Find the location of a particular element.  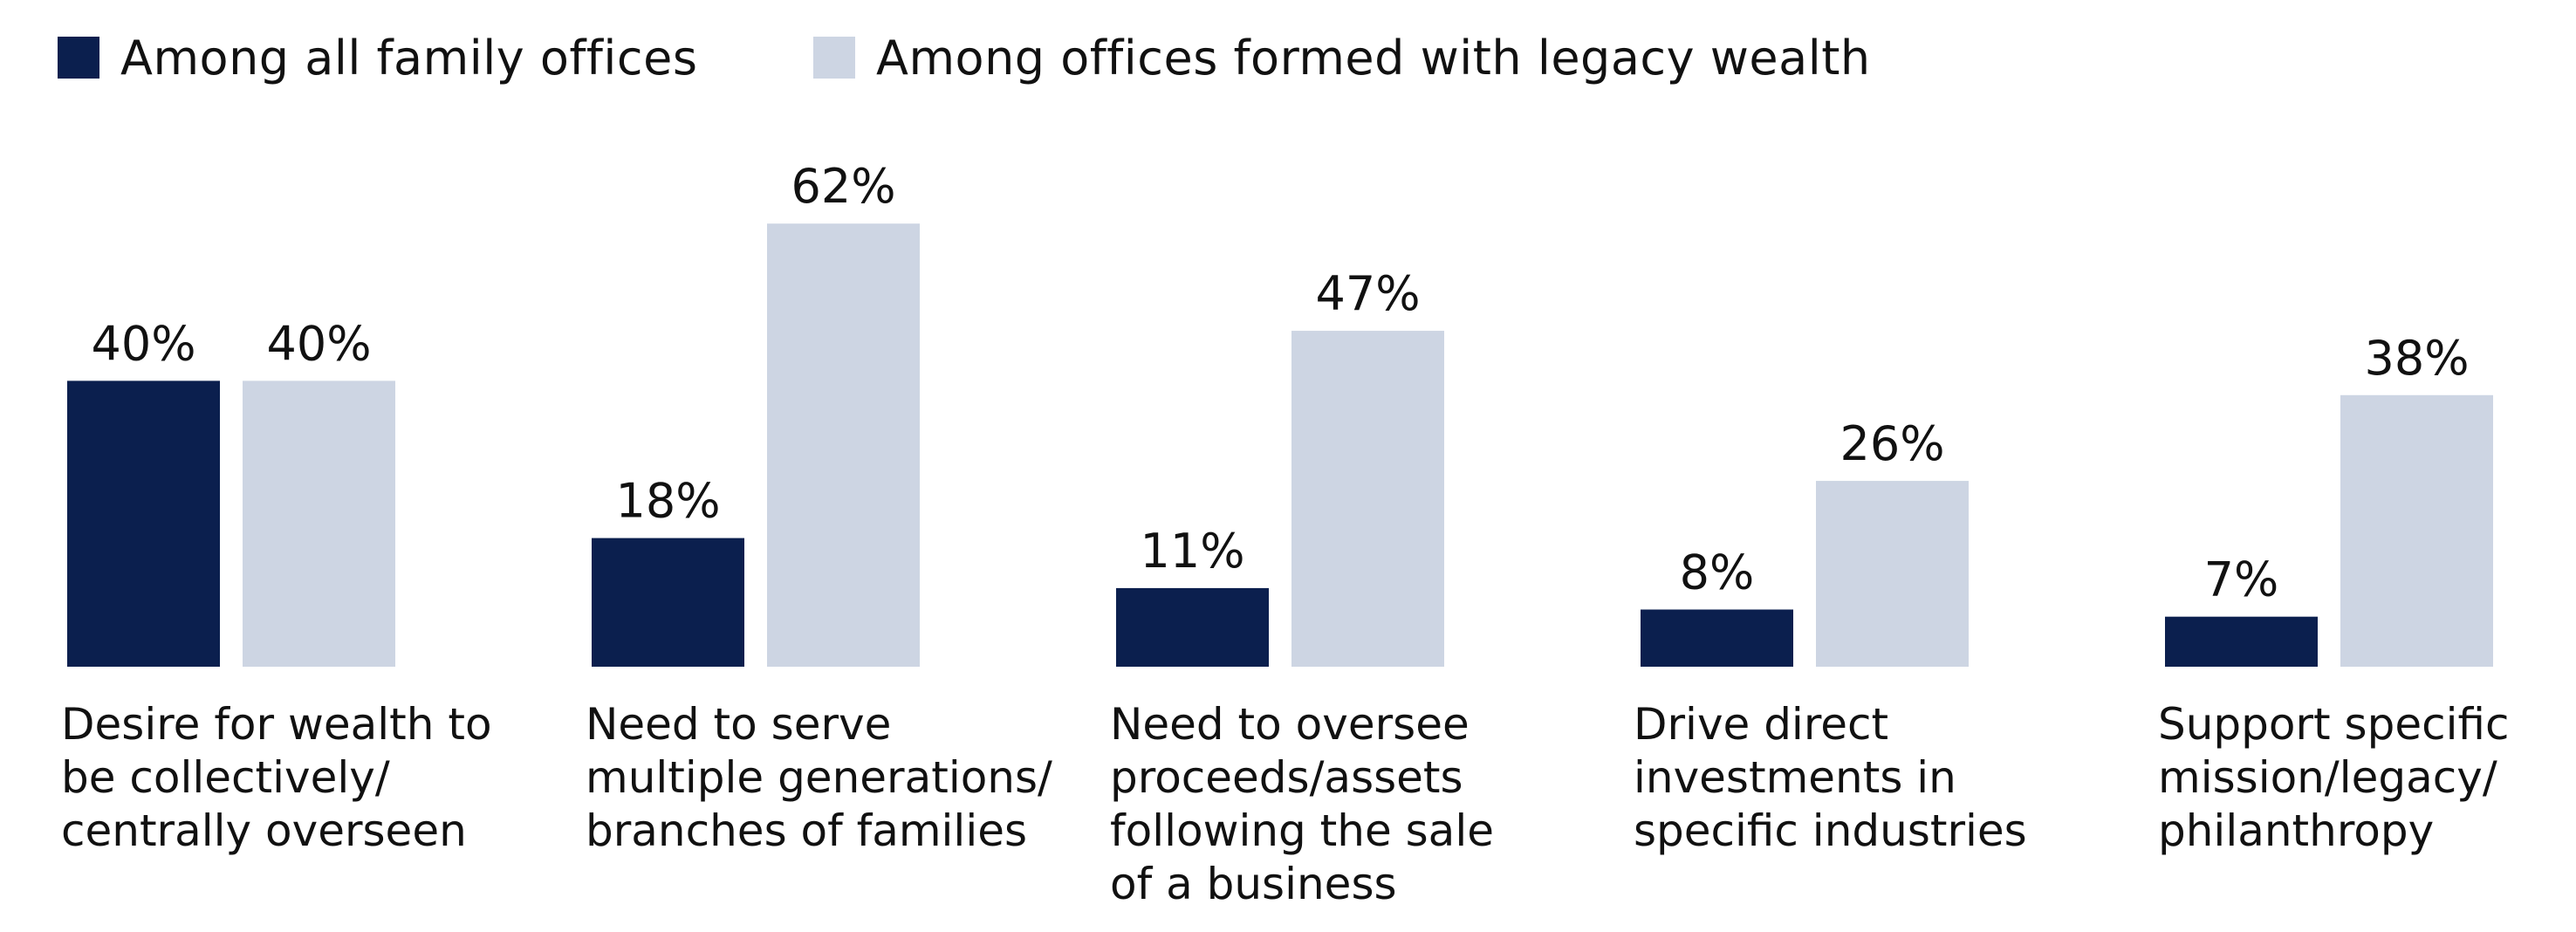

legend-label-all-offices: Among all family offices is located at coordinates (409, 58).